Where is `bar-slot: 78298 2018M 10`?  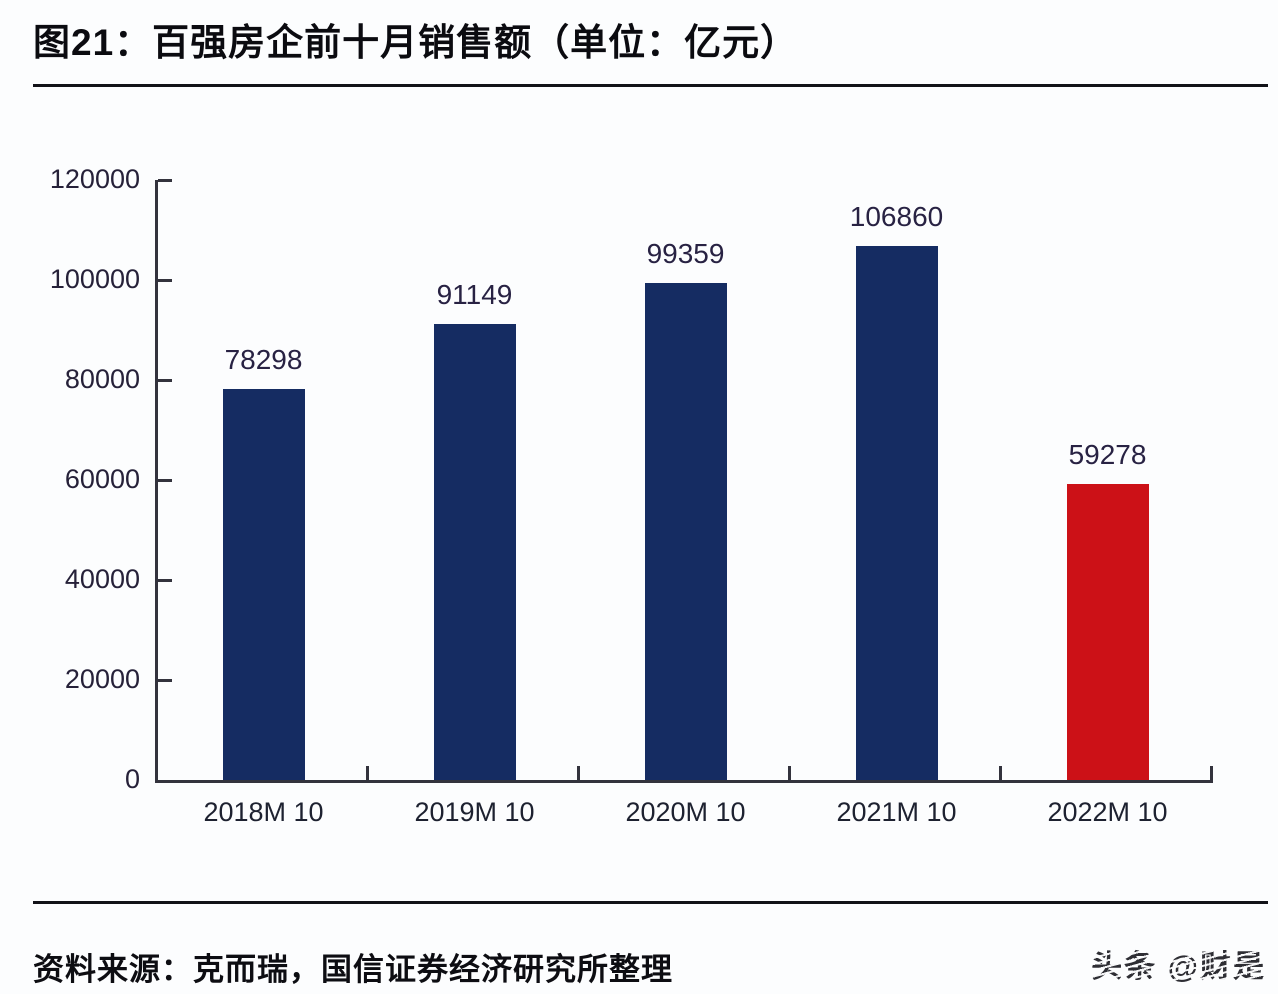
bar-slot: 78298 2018M 10 is located at coordinates (263, 503).